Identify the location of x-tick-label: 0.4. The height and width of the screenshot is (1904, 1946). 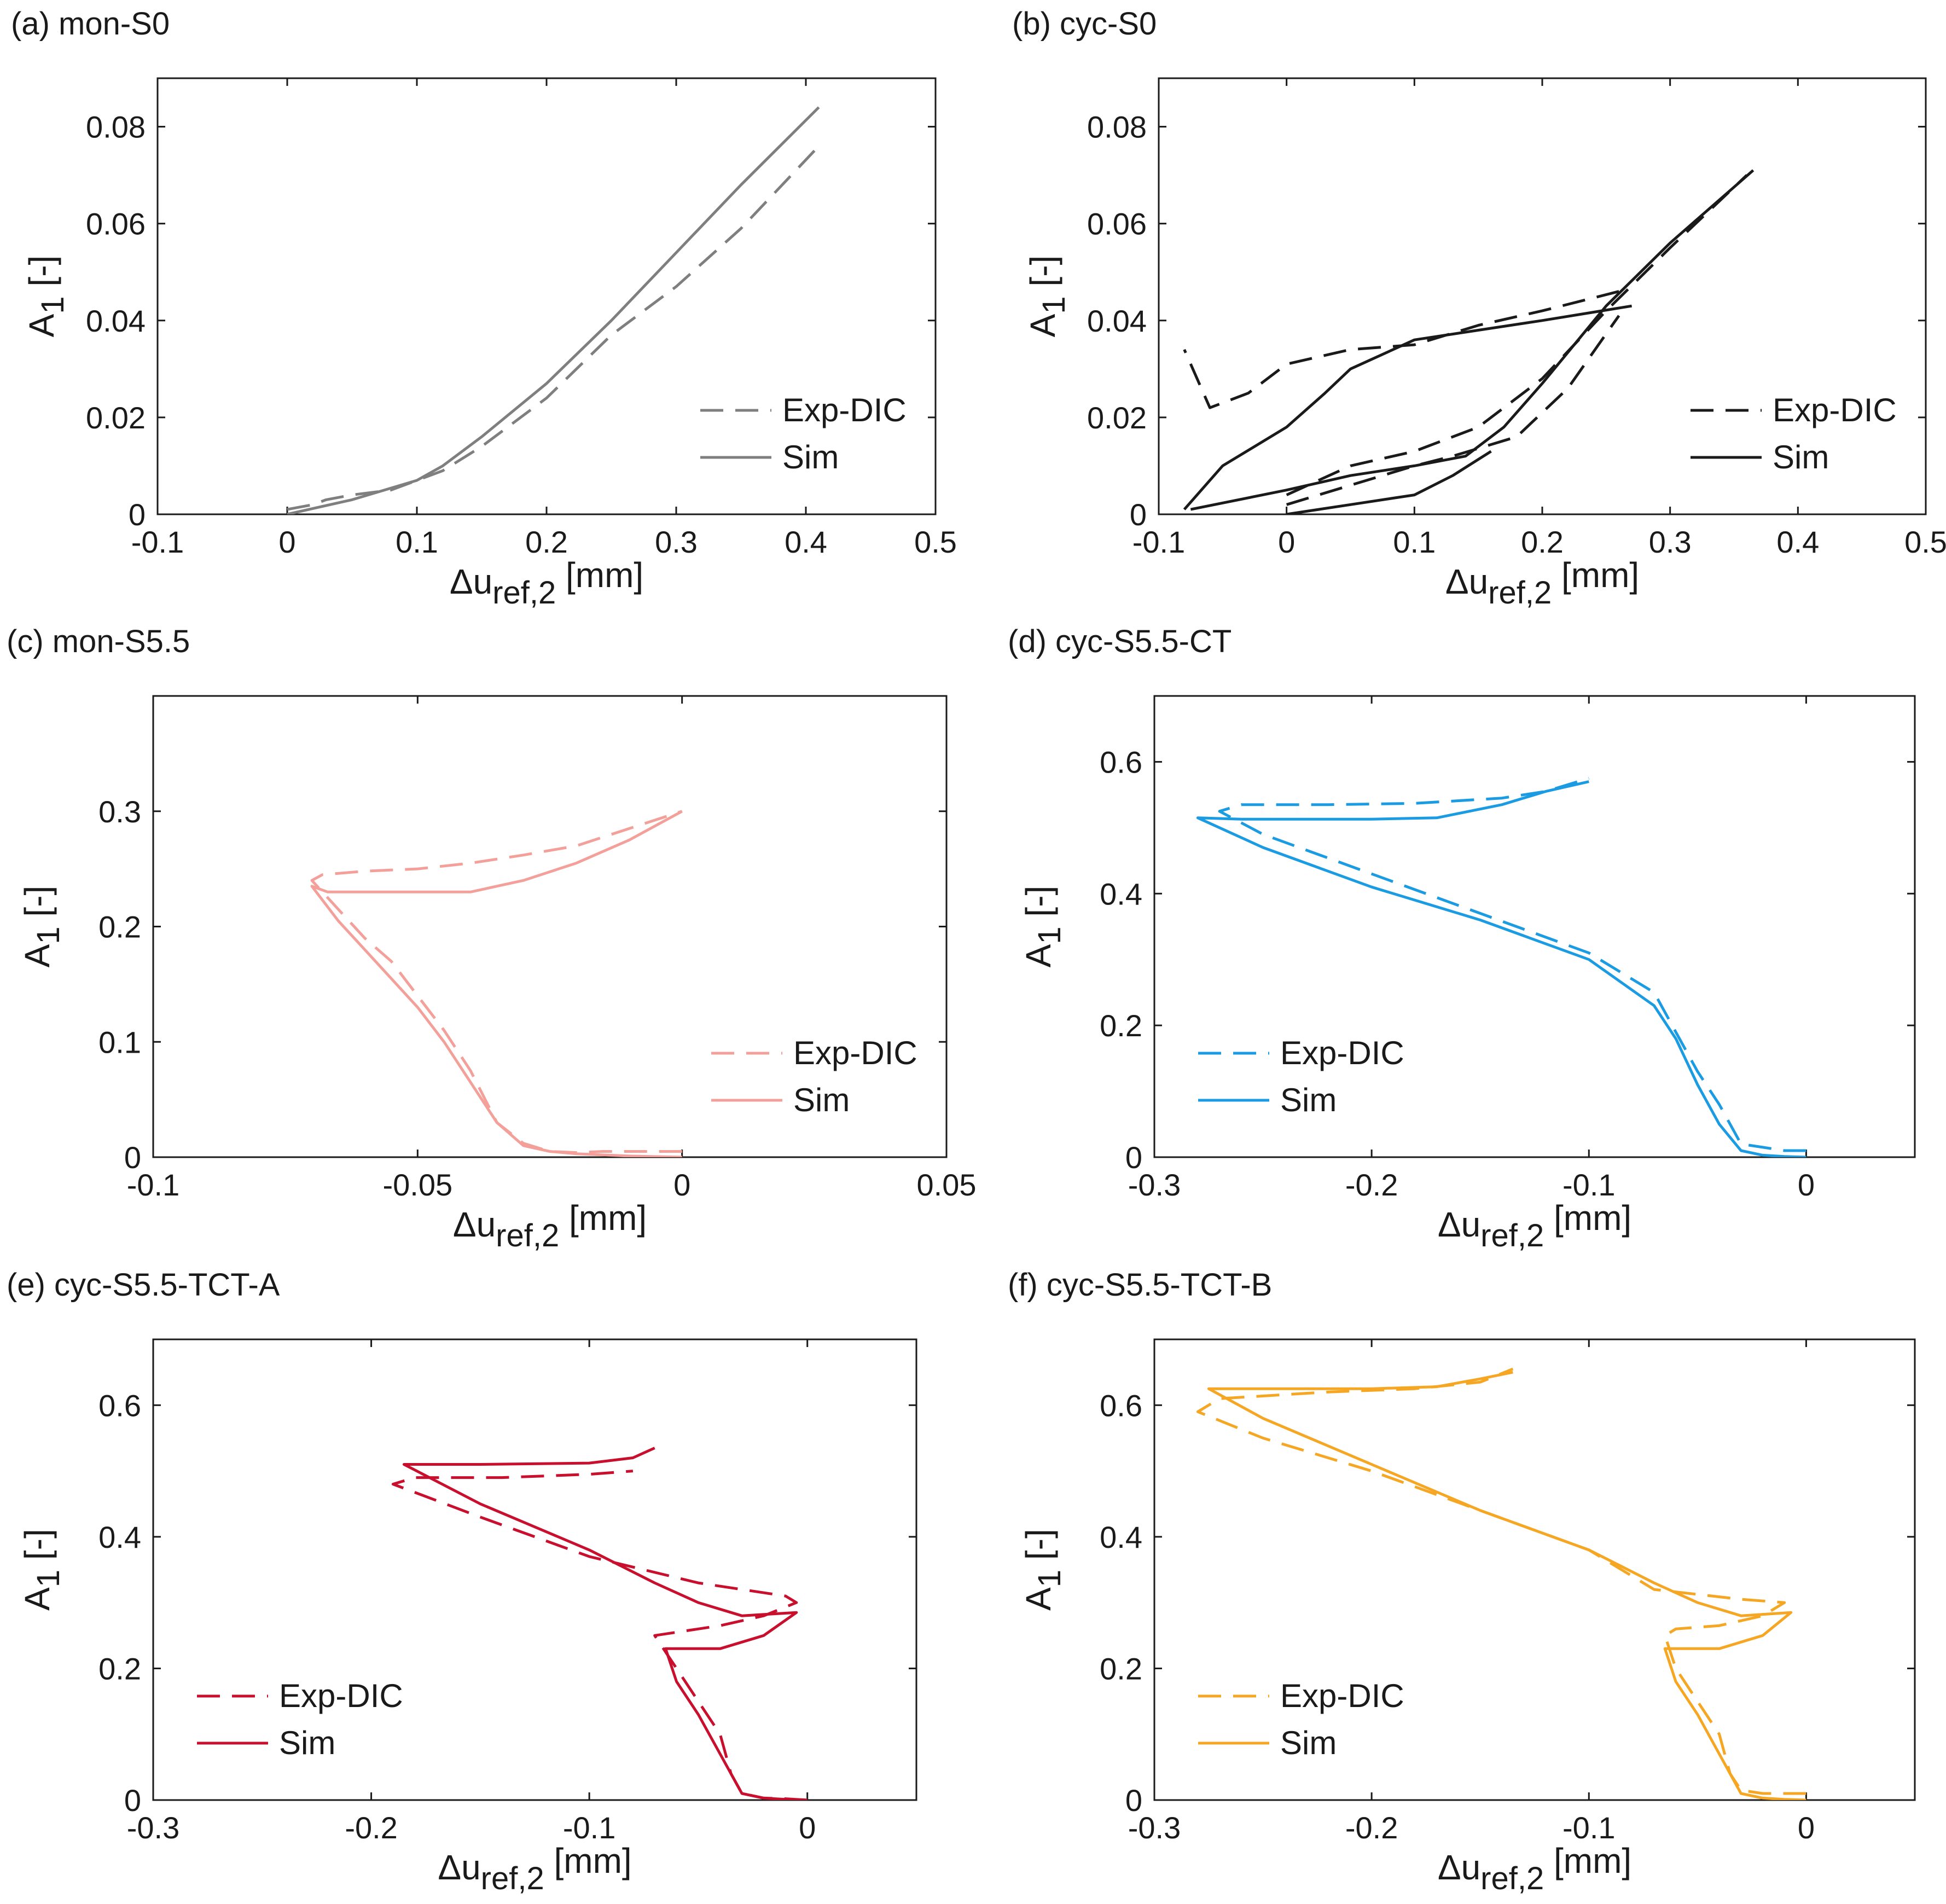
(1797, 542).